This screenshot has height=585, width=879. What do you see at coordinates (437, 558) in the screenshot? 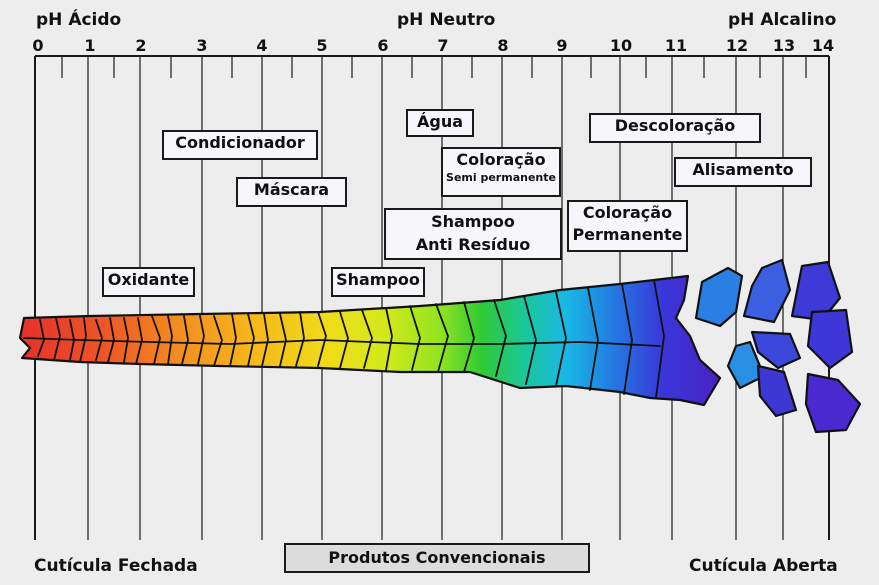
I see `produtos-convencionais-label: Produtos Convencionais` at bounding box center [437, 558].